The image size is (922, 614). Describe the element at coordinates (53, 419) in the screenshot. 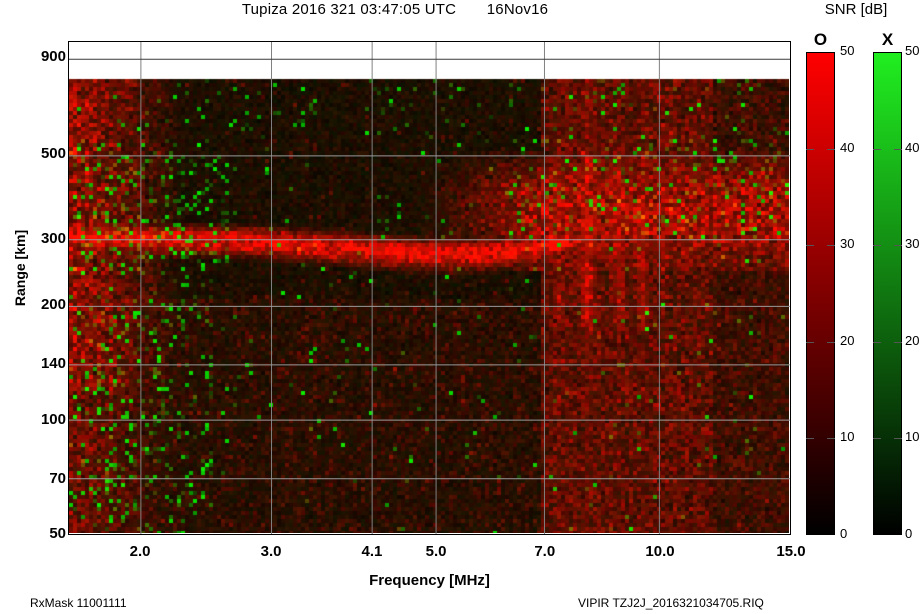

I see `y-tick-label: 100` at that location.